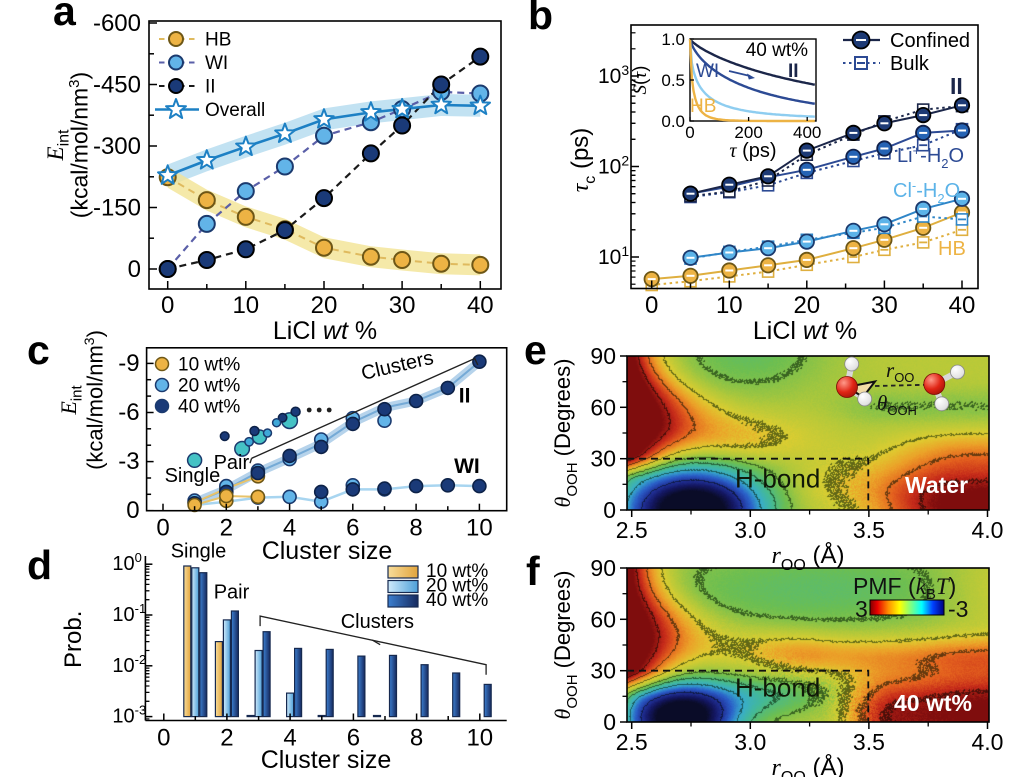 The image size is (1024, 780). What do you see at coordinates (613, 256) in the screenshot?
I see `svg-text: 101` at bounding box center [613, 256].